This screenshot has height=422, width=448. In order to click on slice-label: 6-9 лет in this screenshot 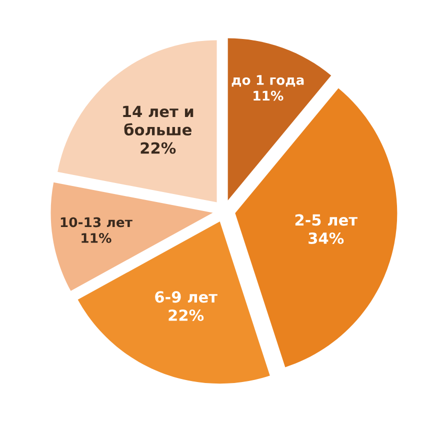, I will do `click(186, 297)`.